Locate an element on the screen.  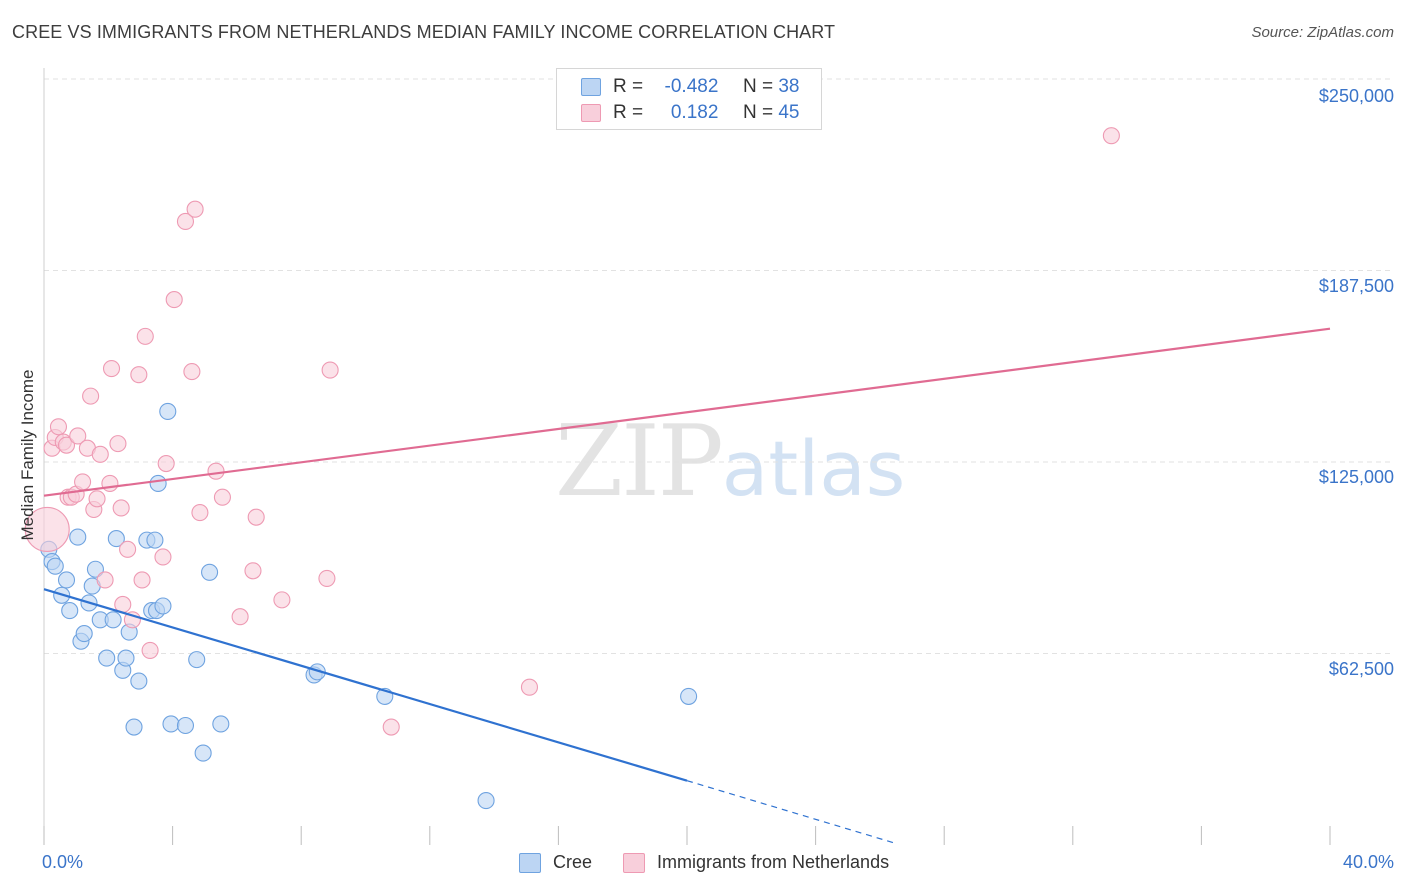
legend-netherlands-n: 45 is located at coordinates (789, 112).